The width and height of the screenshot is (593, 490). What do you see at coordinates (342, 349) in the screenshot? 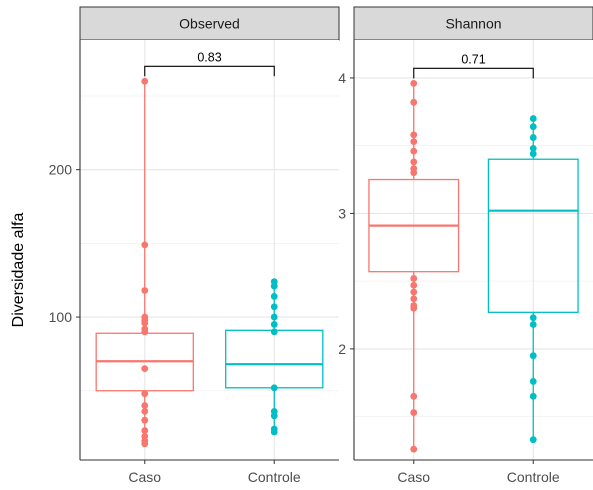
I see `y-tick-label: 2` at bounding box center [342, 349].